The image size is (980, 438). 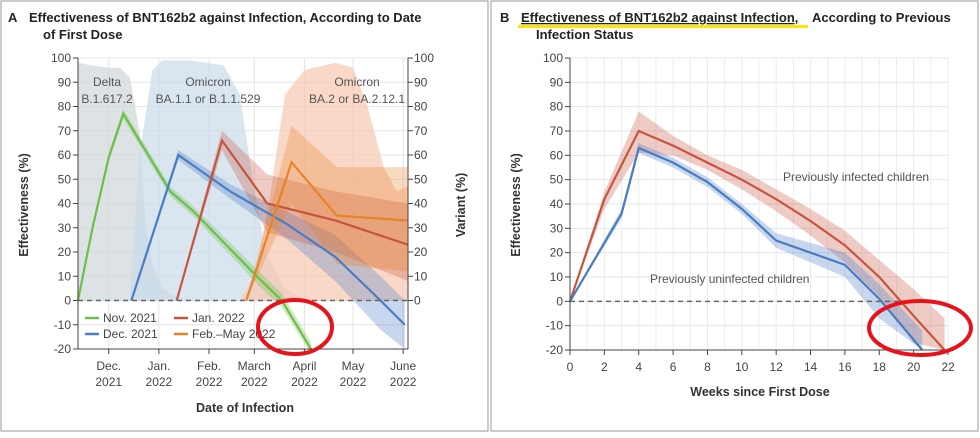 I want to click on variant-ba2-label: Omicron, so click(x=356, y=82).